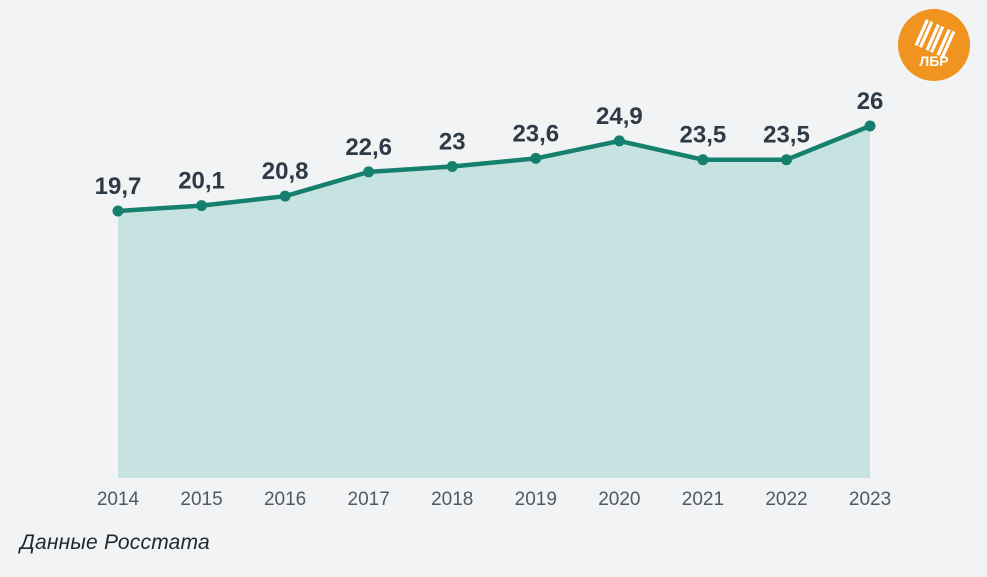 Image resolution: width=987 pixels, height=577 pixels. What do you see at coordinates (115, 542) in the screenshot?
I see `source-note: Данные Росстата` at bounding box center [115, 542].